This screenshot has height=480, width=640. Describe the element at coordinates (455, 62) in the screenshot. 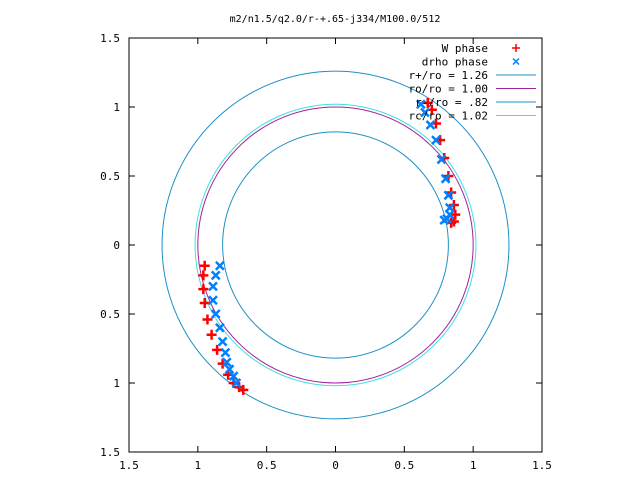

I see `legend-label: drho phase` at that location.